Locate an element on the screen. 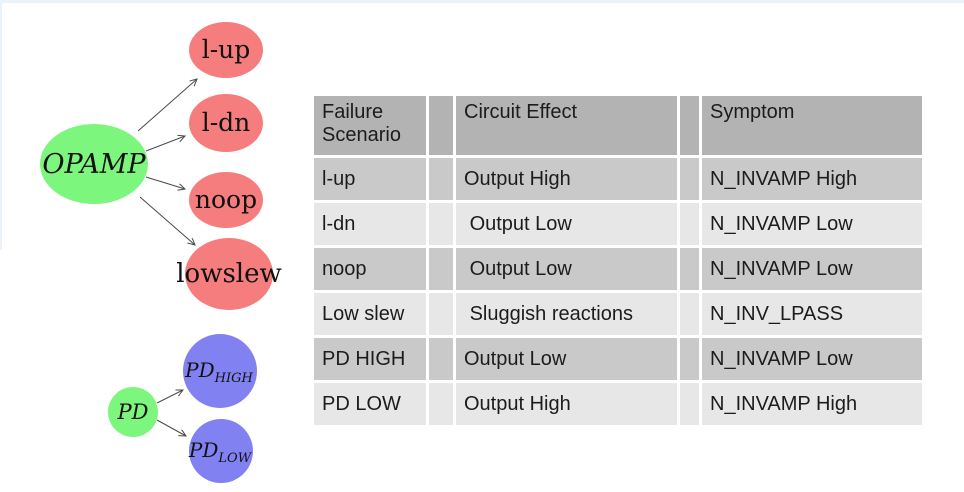 This screenshot has height=492, width=964. node-lup-label: l-up is located at coordinates (226, 49).